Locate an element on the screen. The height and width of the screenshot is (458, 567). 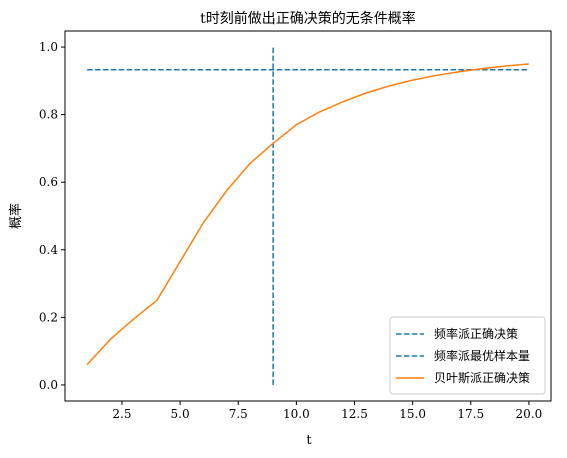
x-tick-label: 17.5 is located at coordinates (470, 414).